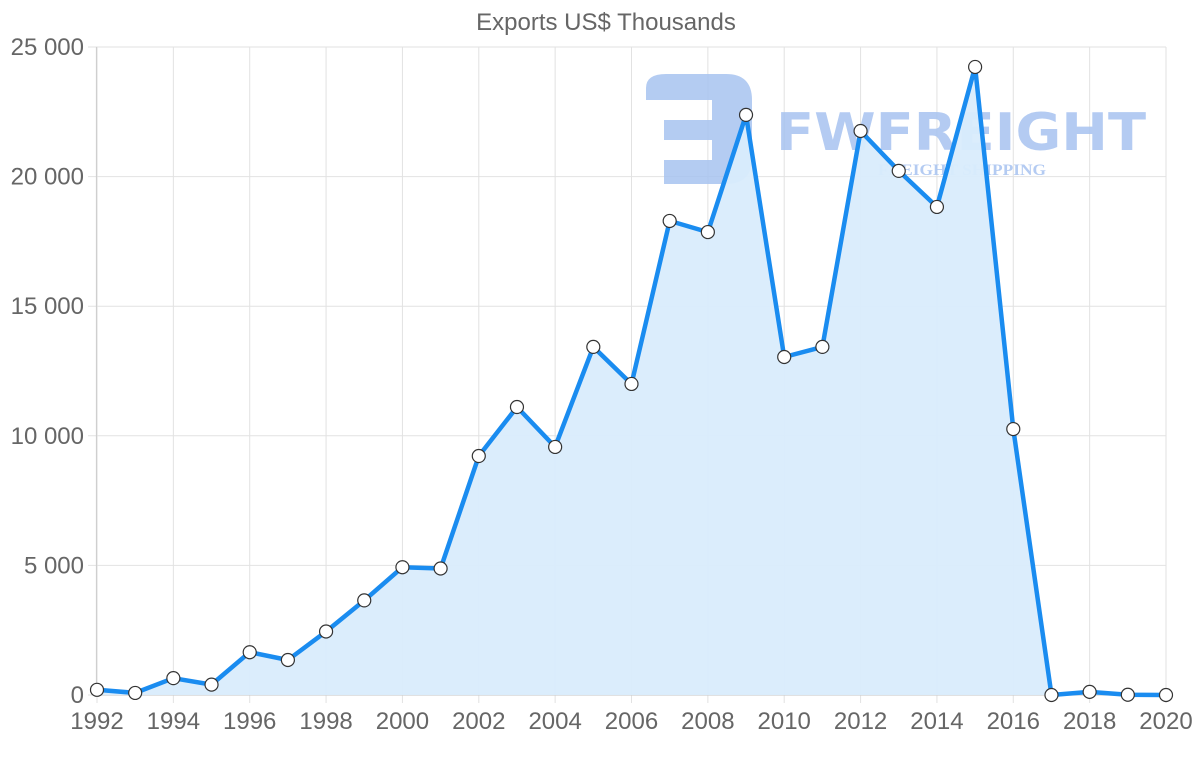 This screenshot has height=768, width=1200. What do you see at coordinates (554, 721) in the screenshot?
I see `x-tick-label: 2004` at bounding box center [554, 721].